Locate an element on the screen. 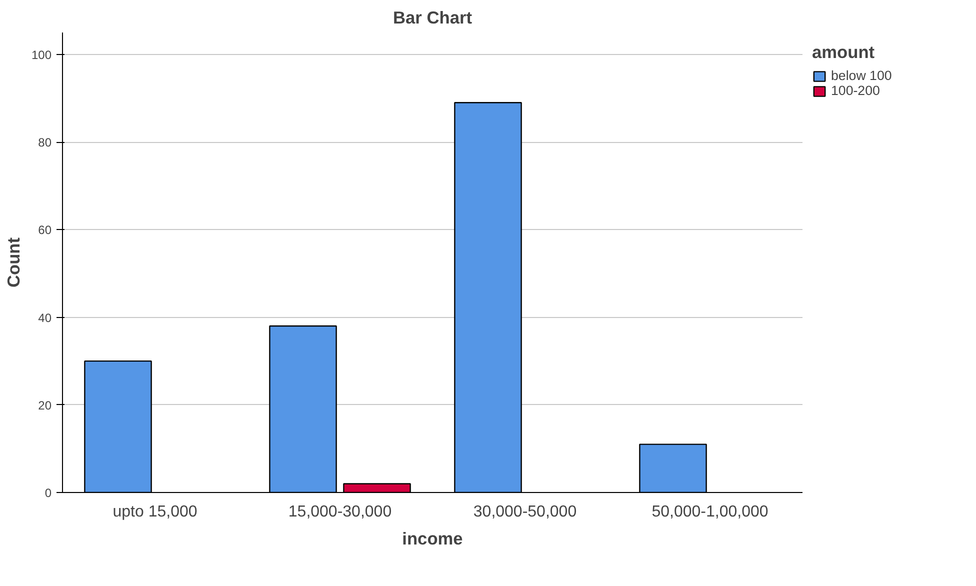  y-tick-label: 20 is located at coordinates (45, 405).